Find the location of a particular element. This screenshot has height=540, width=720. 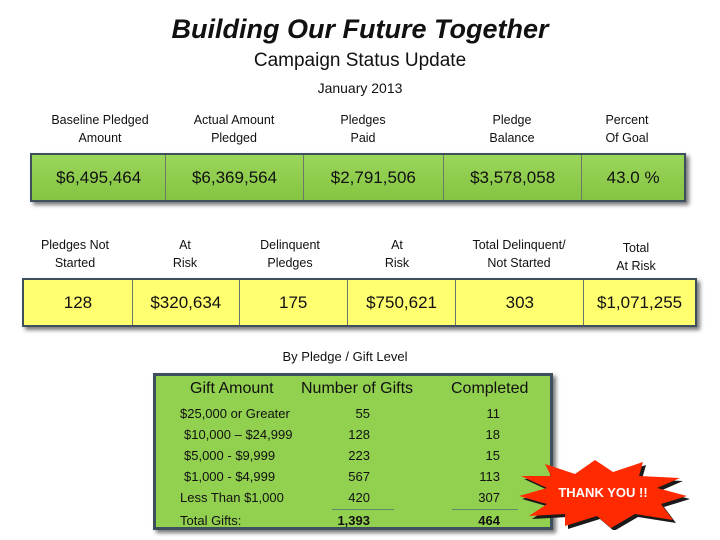

risk-value: $1,071,255 is located at coordinates (640, 302).